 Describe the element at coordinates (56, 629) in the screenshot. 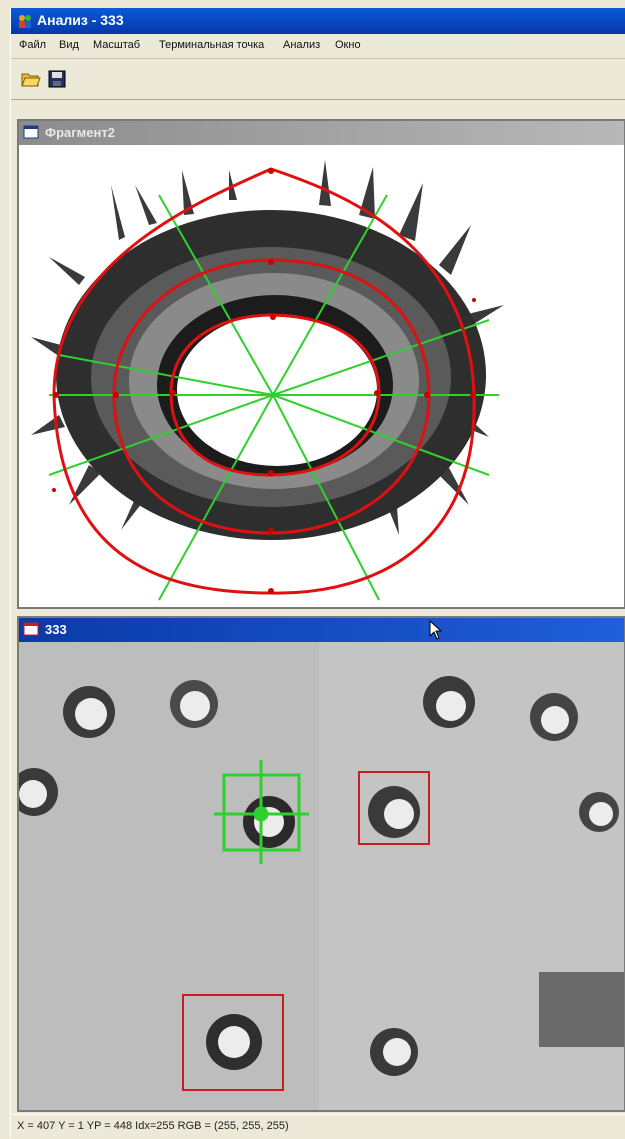

I see `image-window-title: 333` at that location.